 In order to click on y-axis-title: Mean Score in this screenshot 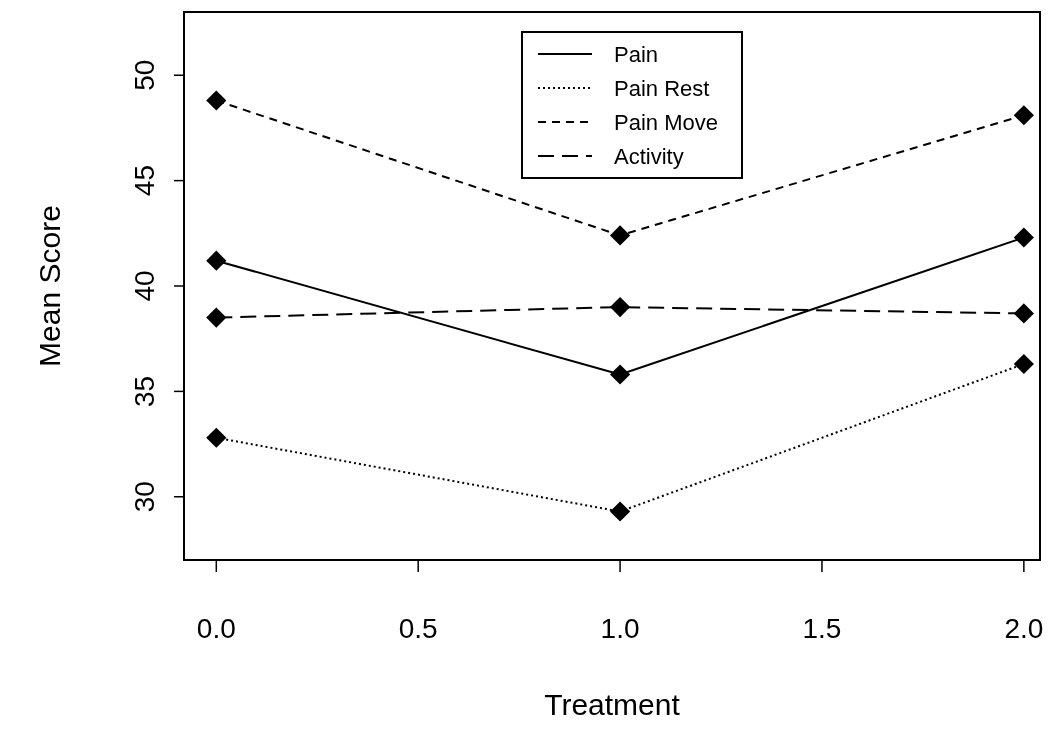, I will do `click(49, 286)`.